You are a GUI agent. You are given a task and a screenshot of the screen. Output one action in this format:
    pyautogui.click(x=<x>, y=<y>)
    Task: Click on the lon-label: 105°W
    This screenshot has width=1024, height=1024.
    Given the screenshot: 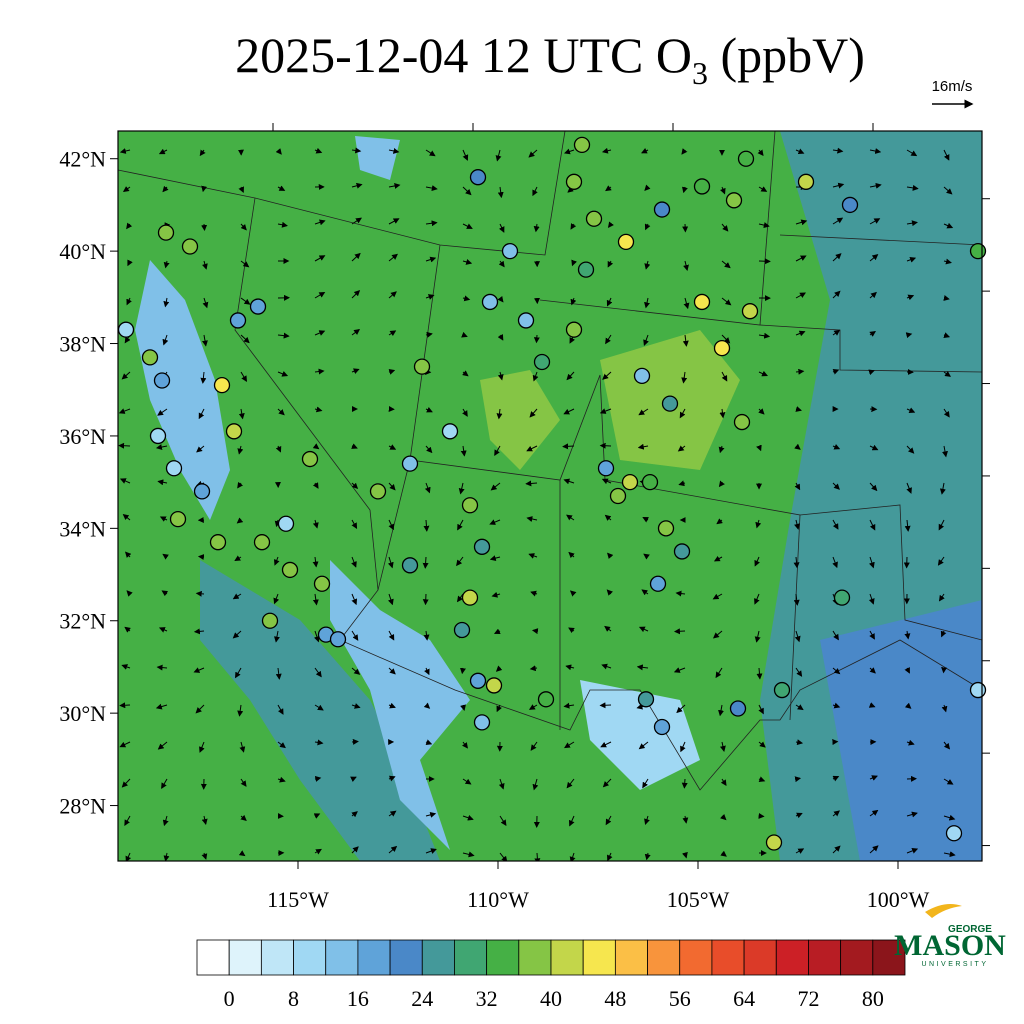 What is the action you would take?
    pyautogui.click(x=698, y=899)
    